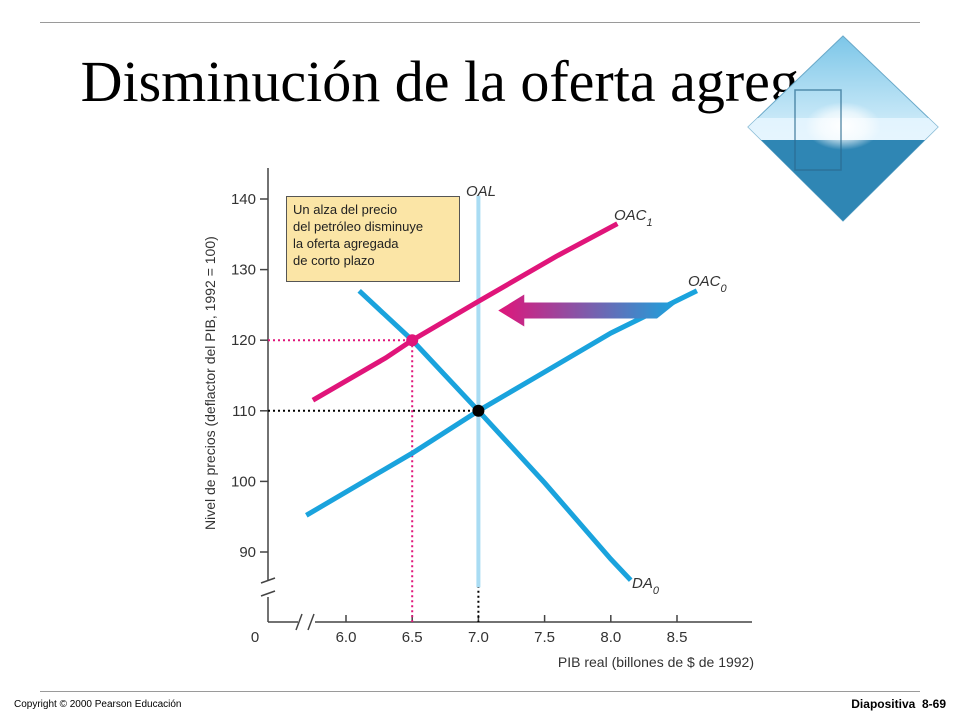  Describe the element at coordinates (243, 199) in the screenshot. I see `y-tick-label: 140` at that location.